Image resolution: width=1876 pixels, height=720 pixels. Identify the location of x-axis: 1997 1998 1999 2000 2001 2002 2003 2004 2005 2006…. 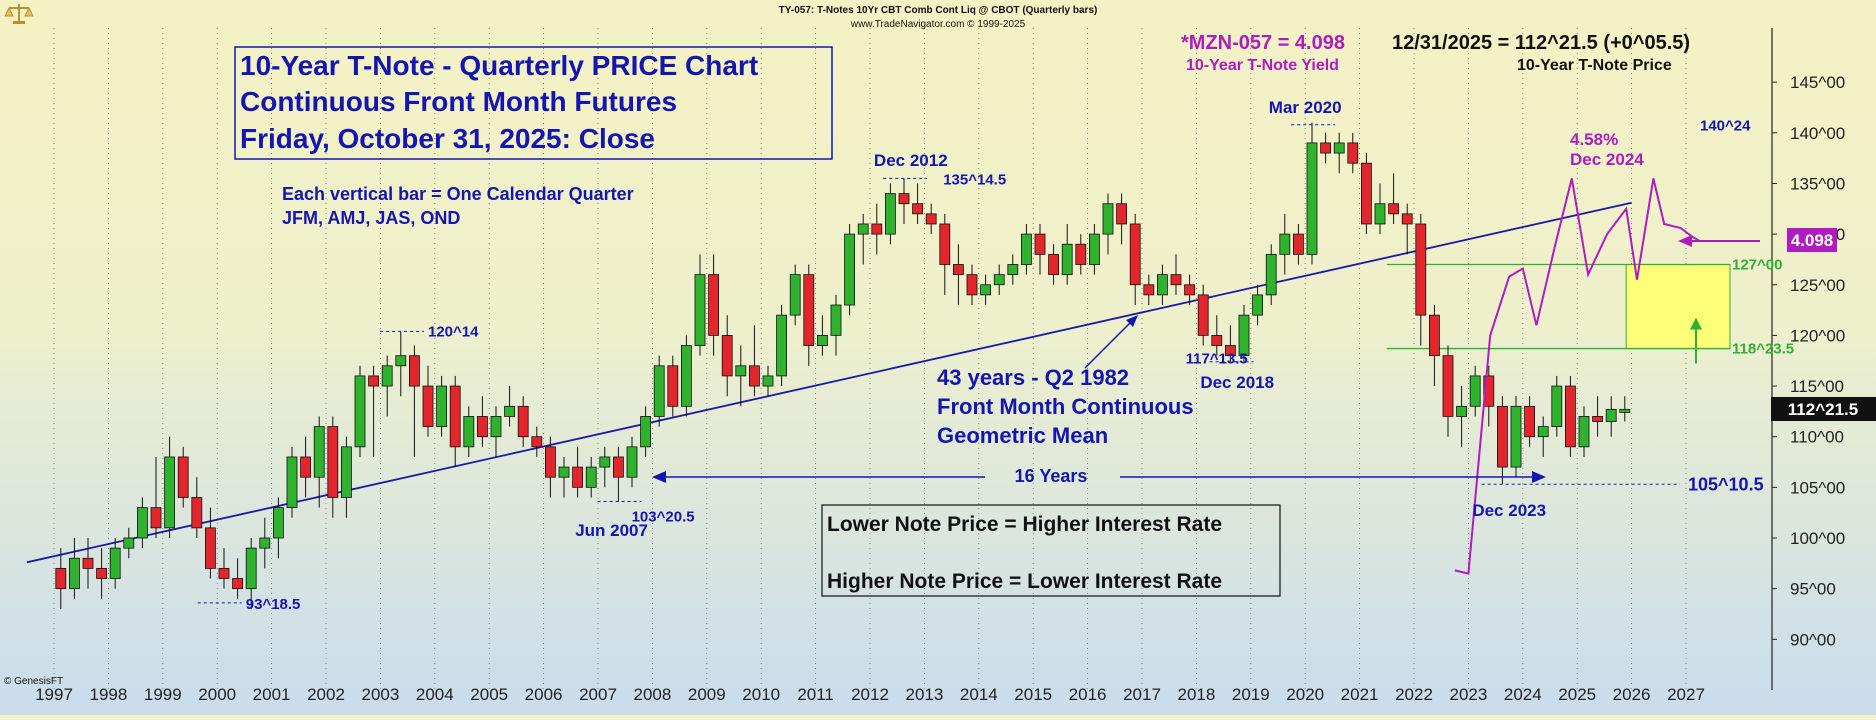
(870, 694).